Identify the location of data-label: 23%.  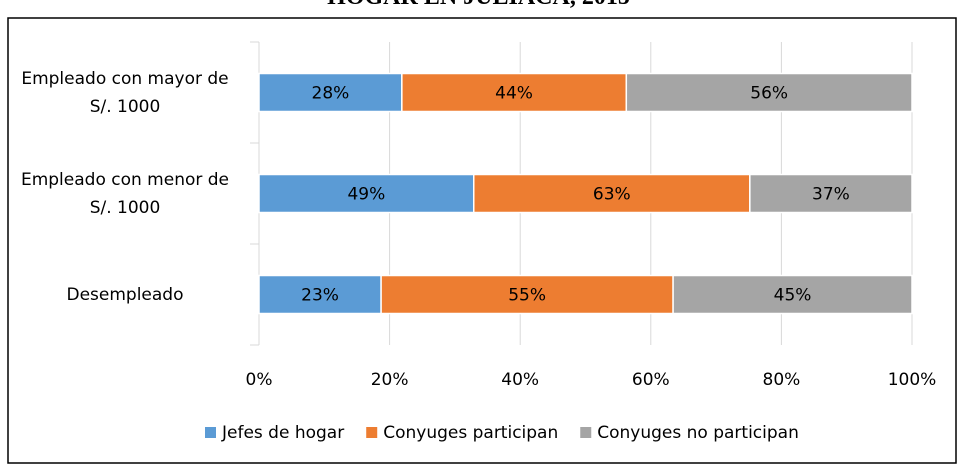
(320, 296).